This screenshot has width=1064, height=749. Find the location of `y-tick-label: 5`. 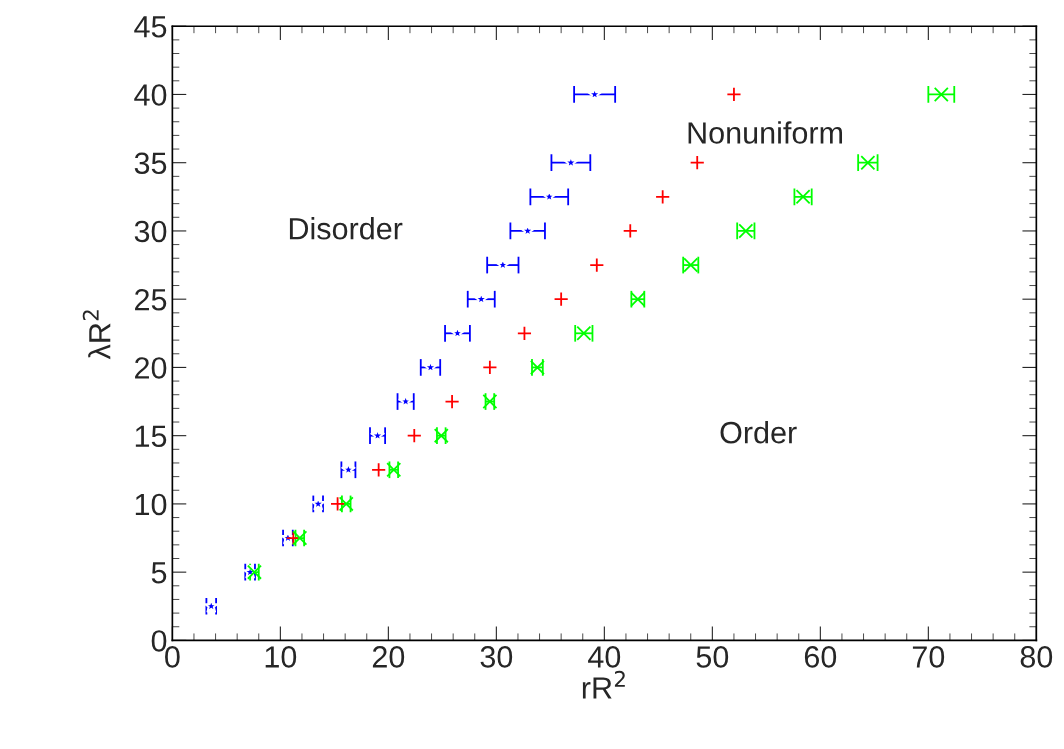

y-tick-label: 5 is located at coordinates (159, 573).